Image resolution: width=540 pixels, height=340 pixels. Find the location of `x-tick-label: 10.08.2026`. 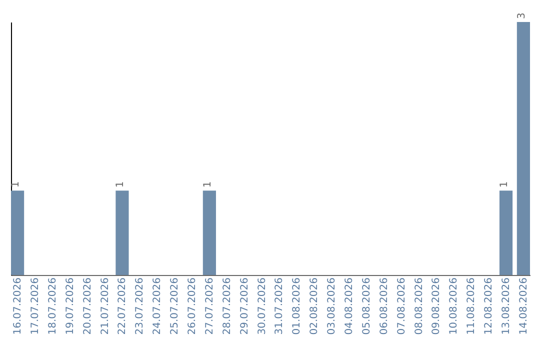

x-tick-label: 10.08.2026 is located at coordinates (454, 306).